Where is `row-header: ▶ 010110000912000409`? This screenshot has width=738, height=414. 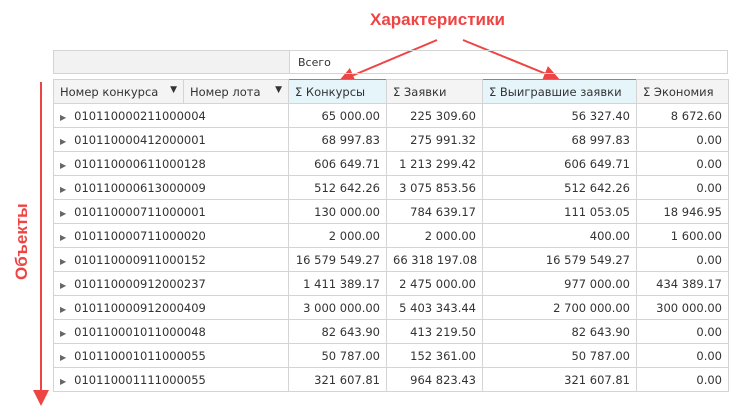
row-header: ▶ 010110000912000409 is located at coordinates (171, 307).